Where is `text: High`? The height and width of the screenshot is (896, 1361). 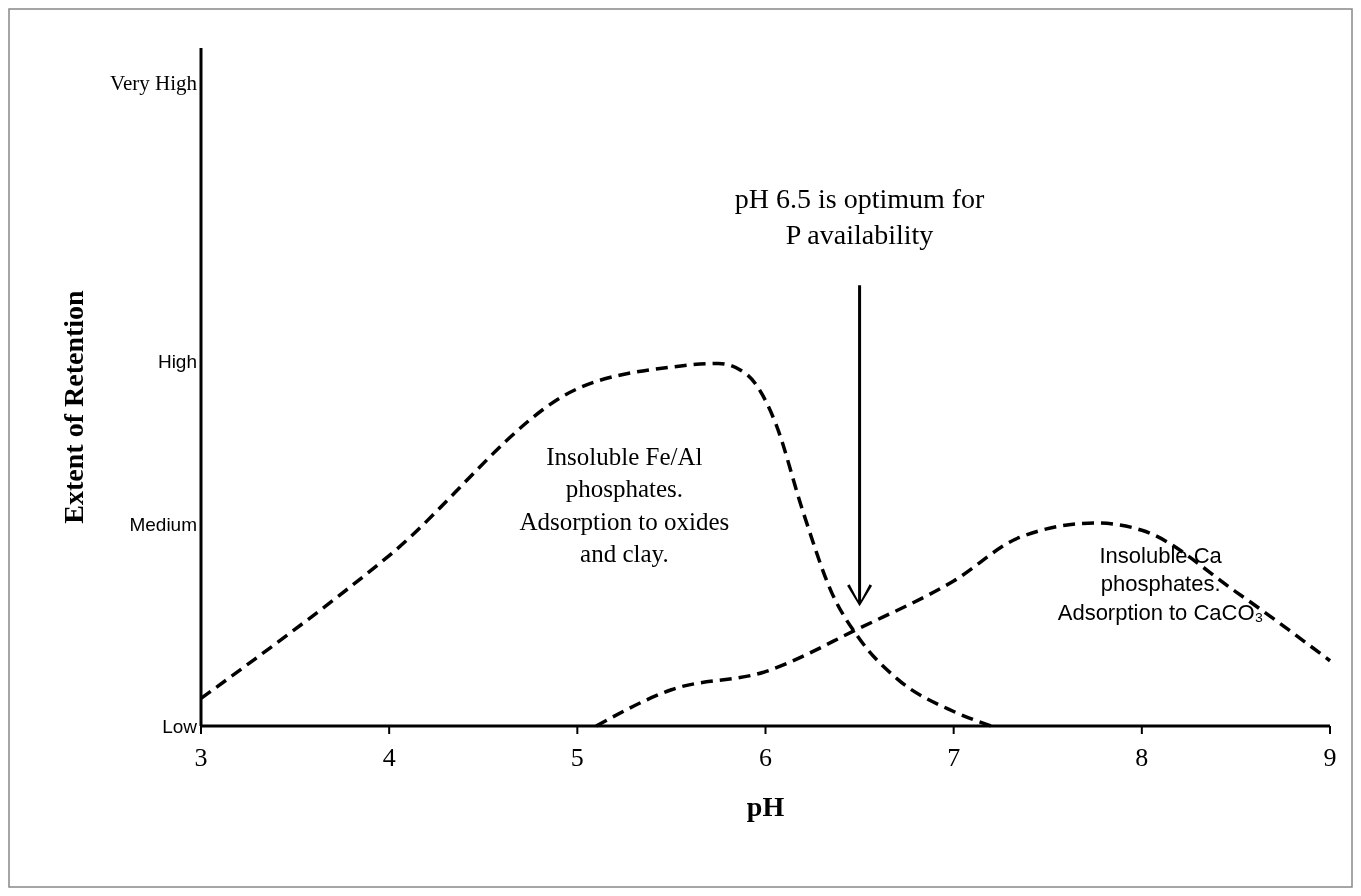
text: High is located at coordinates (177, 361).